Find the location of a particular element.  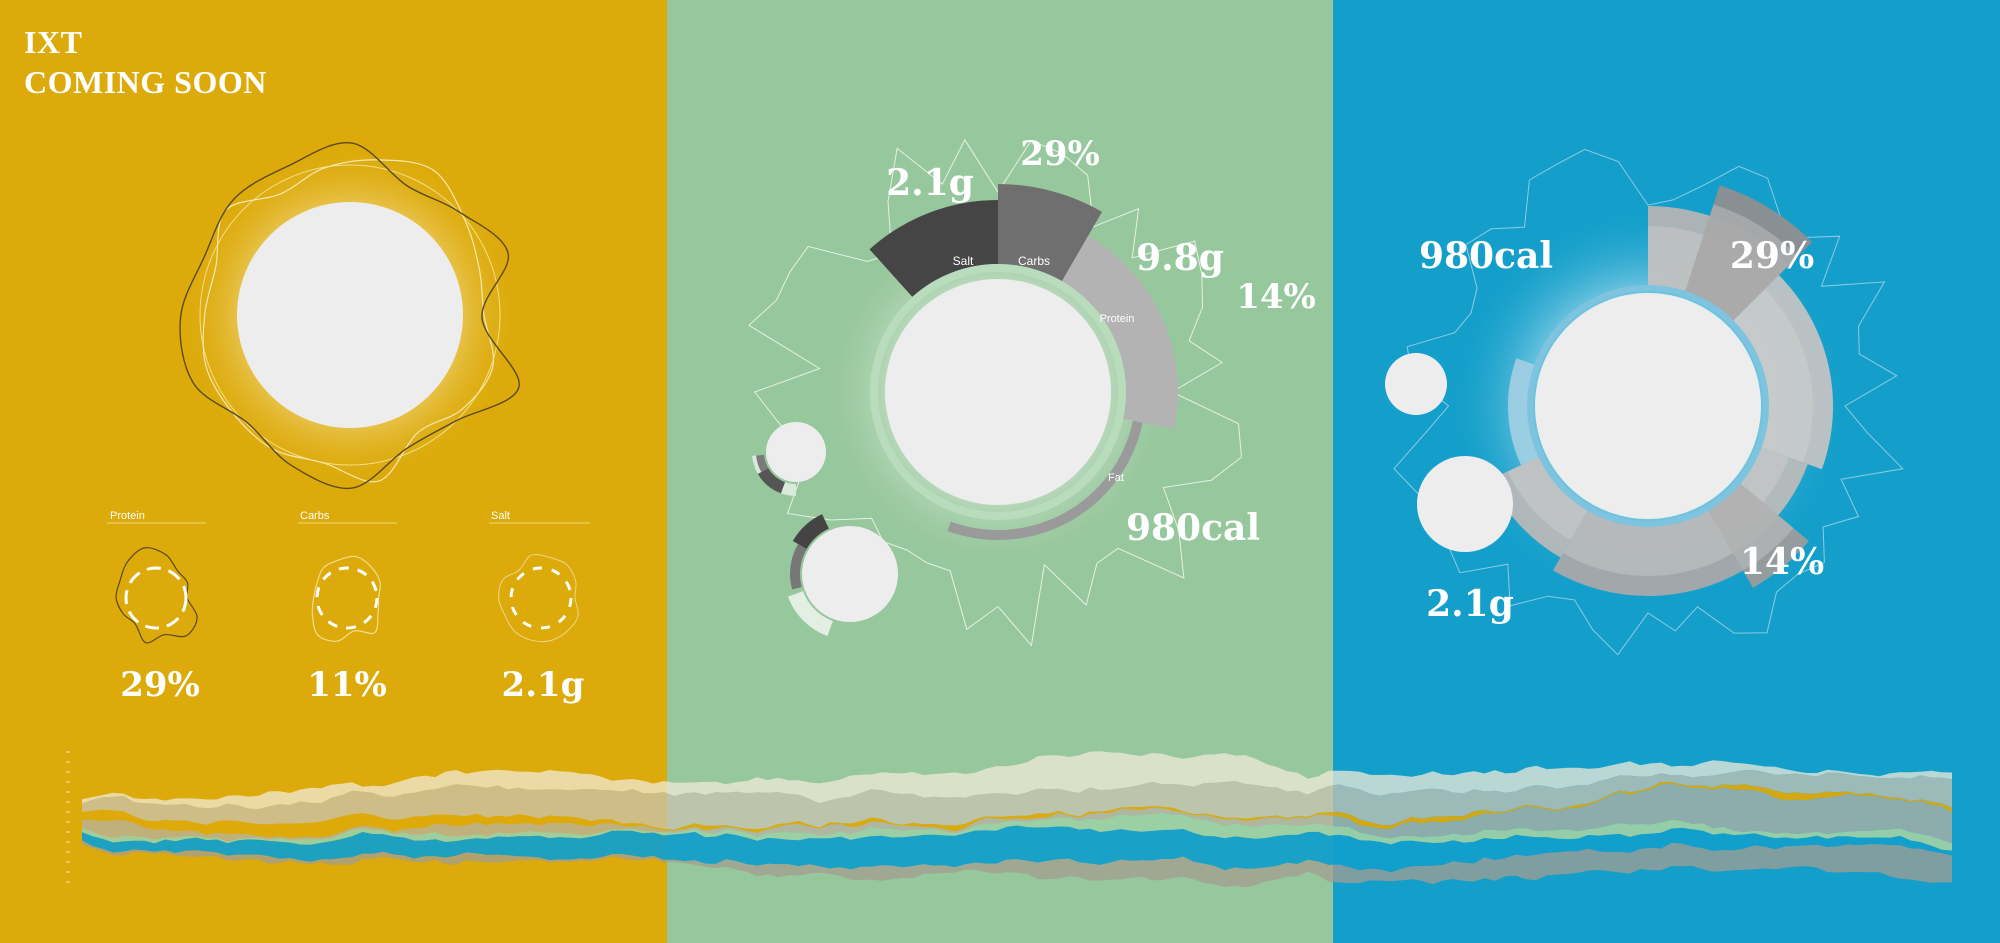

carbs-value: 11% is located at coordinates (347, 685).